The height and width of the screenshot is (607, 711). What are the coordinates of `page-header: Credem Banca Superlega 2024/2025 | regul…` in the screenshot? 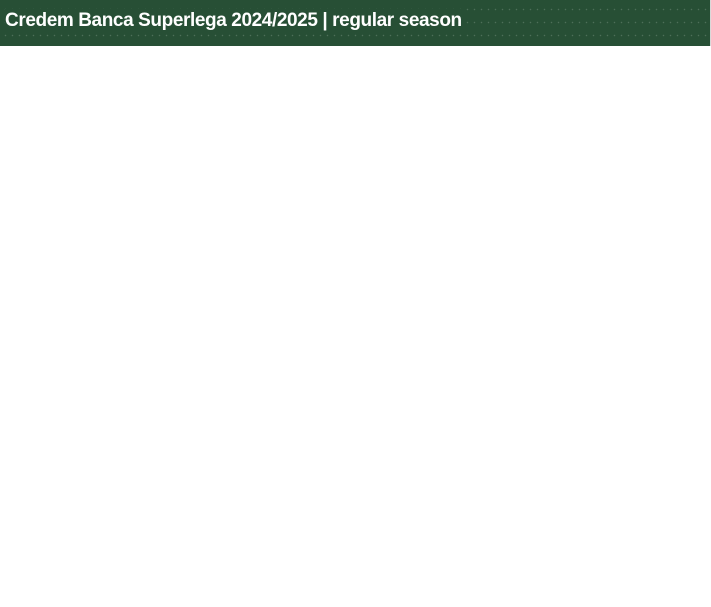 It's located at (355, 23).